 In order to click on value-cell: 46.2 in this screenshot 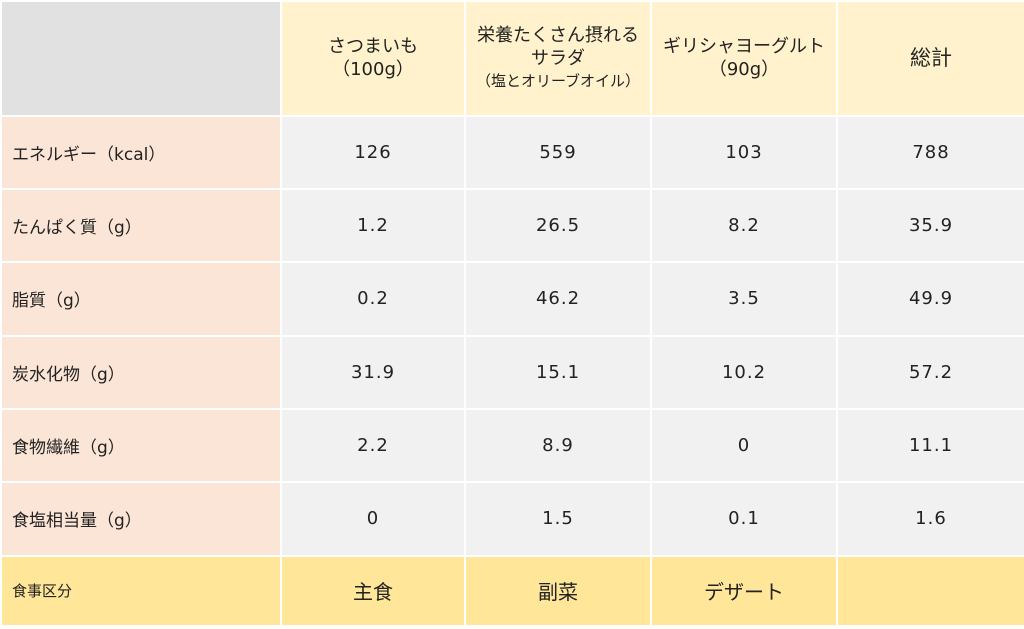, I will do `click(558, 299)`.